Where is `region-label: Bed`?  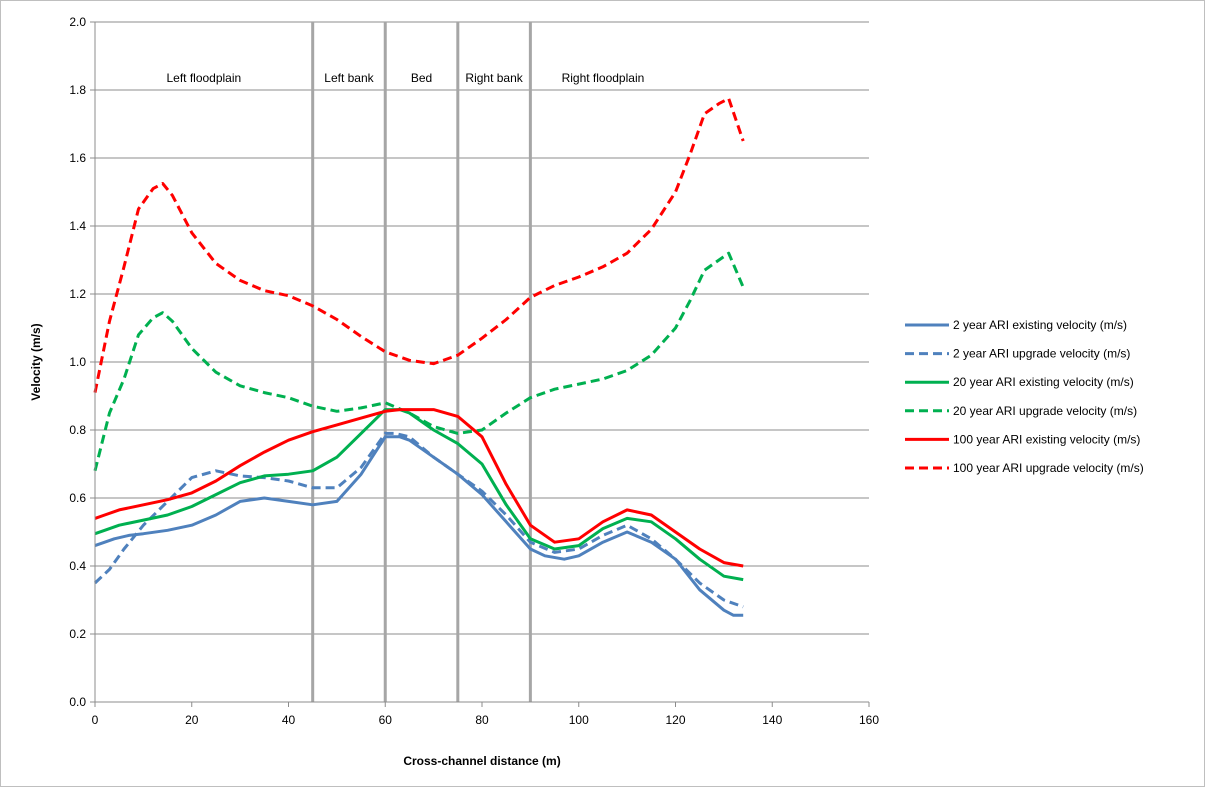
region-label: Bed is located at coordinates (421, 78).